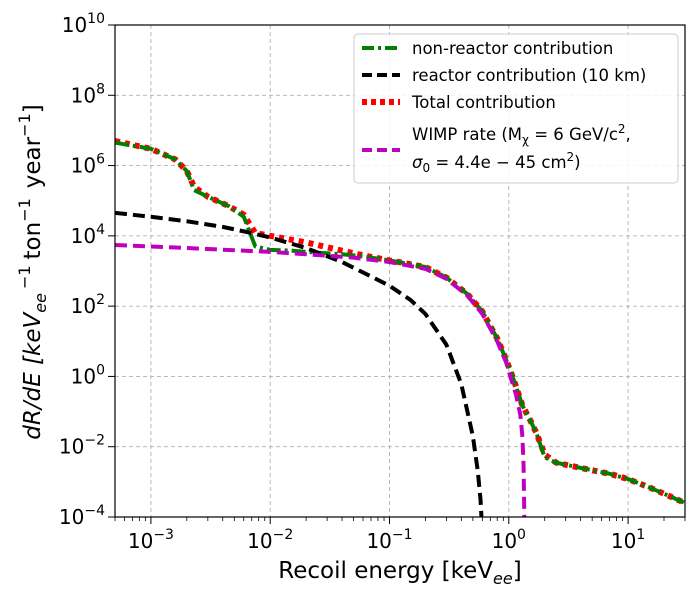 The height and width of the screenshot is (600, 700). What do you see at coordinates (82, 446) in the screenshot?
I see `y-tick-label: 10⁻²` at bounding box center [82, 446].